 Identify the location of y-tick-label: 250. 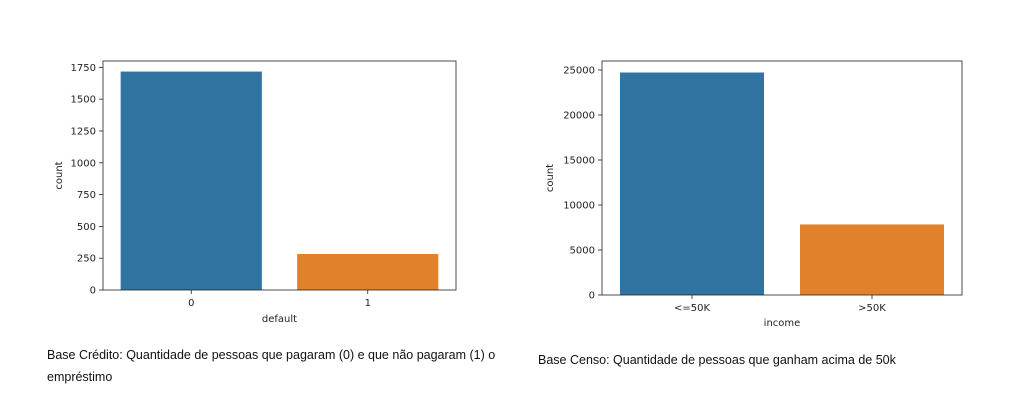
(86, 259).